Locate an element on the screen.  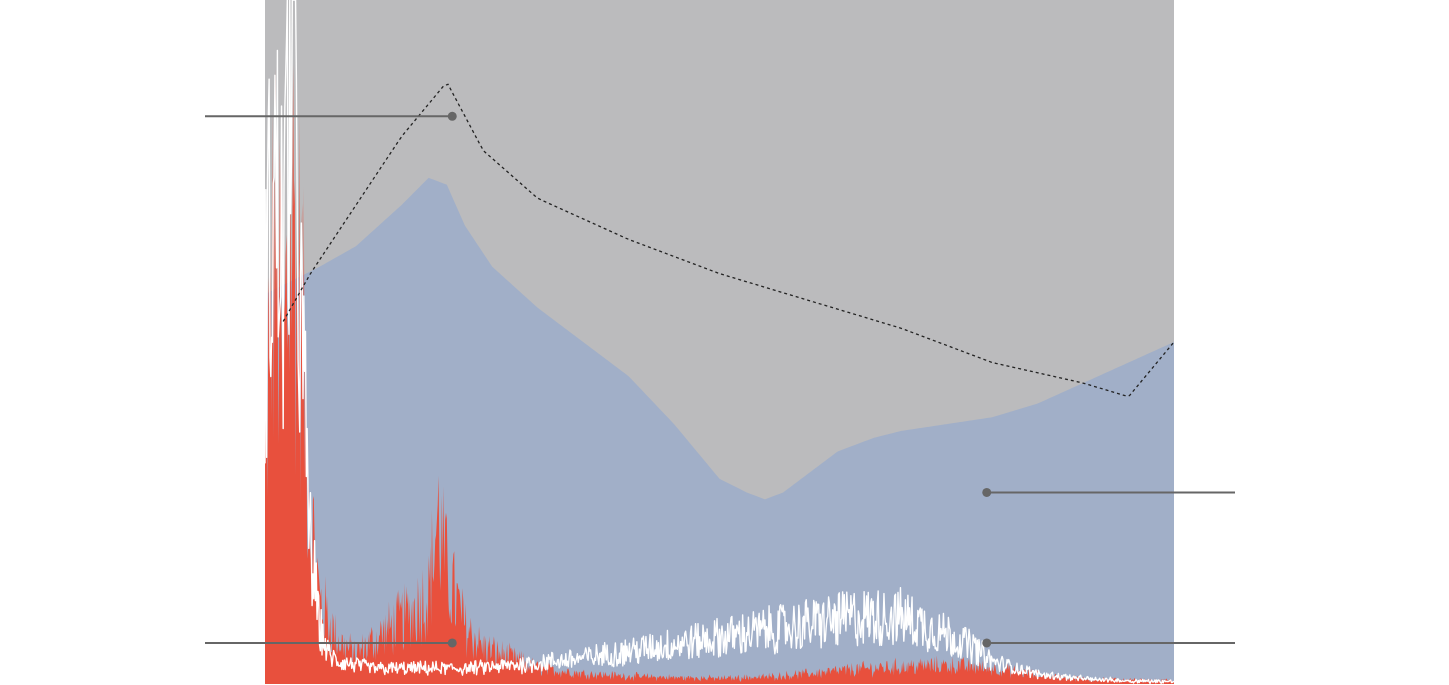
annotation-red-spectrum is located at coordinates (331, 643).